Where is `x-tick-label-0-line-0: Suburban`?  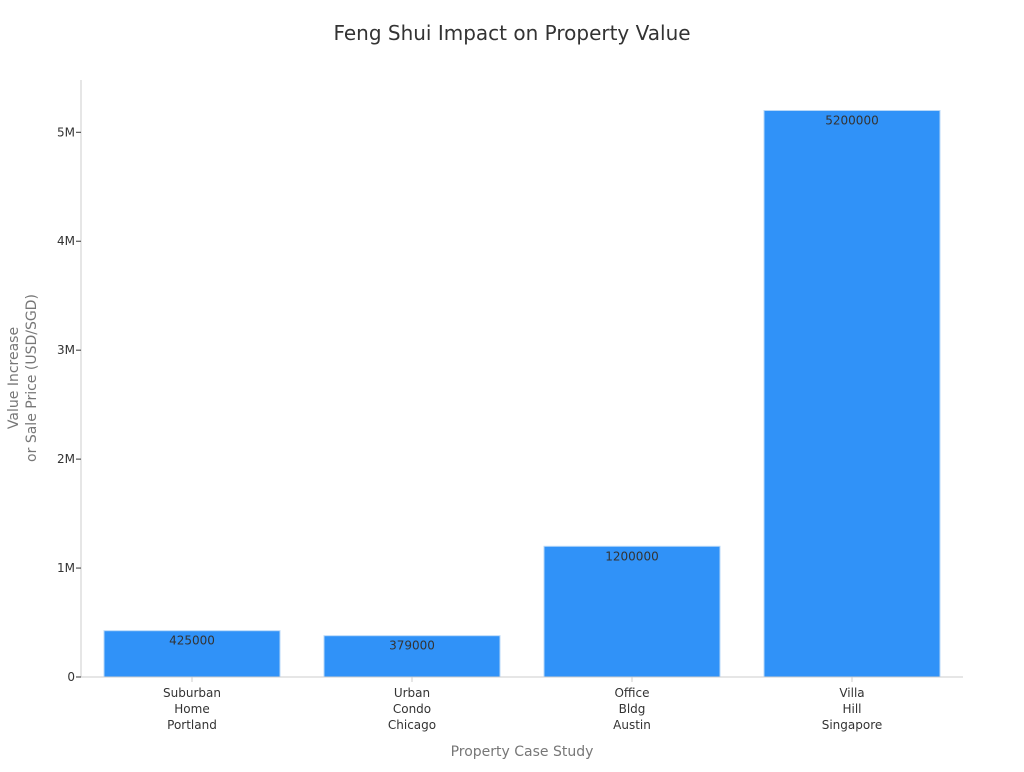
x-tick-label-0-line-0: Suburban is located at coordinates (192, 693).